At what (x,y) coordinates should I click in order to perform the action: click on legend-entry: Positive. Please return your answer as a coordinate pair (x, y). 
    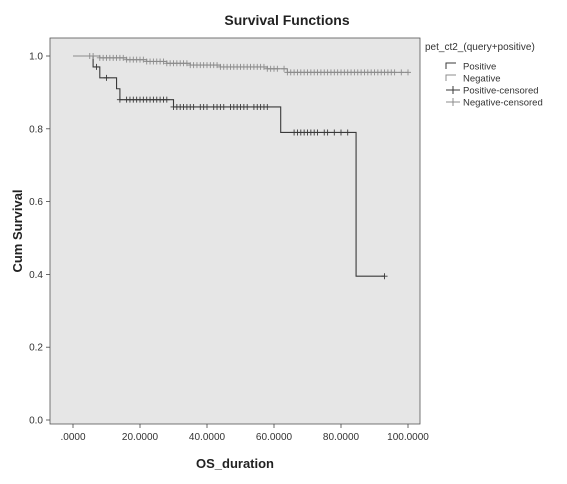
    Looking at the image, I should click on (479, 67).